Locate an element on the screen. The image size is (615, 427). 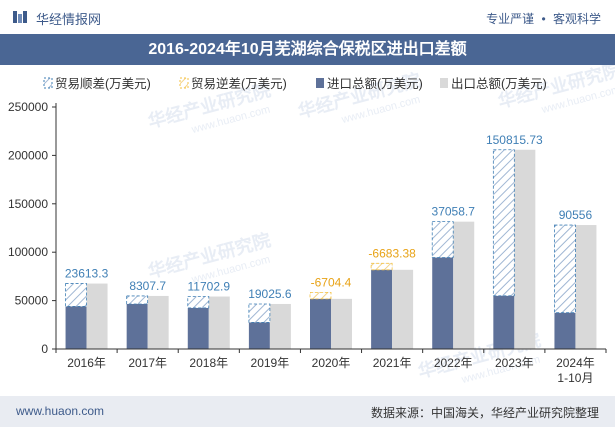
header-tags: 专业严谨 • 客观科学 is located at coordinates (543, 18).